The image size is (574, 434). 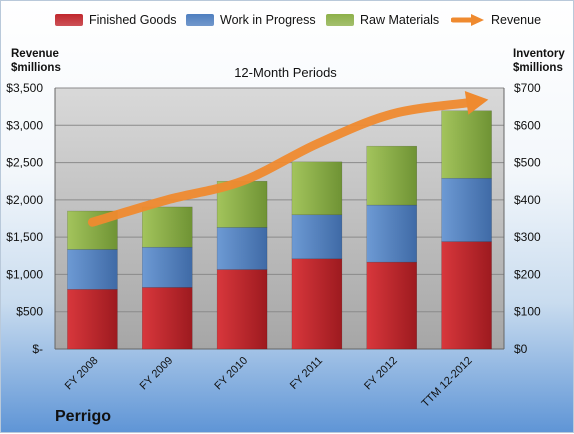 I want to click on left-tick-label: $500, so click(x=29, y=312).